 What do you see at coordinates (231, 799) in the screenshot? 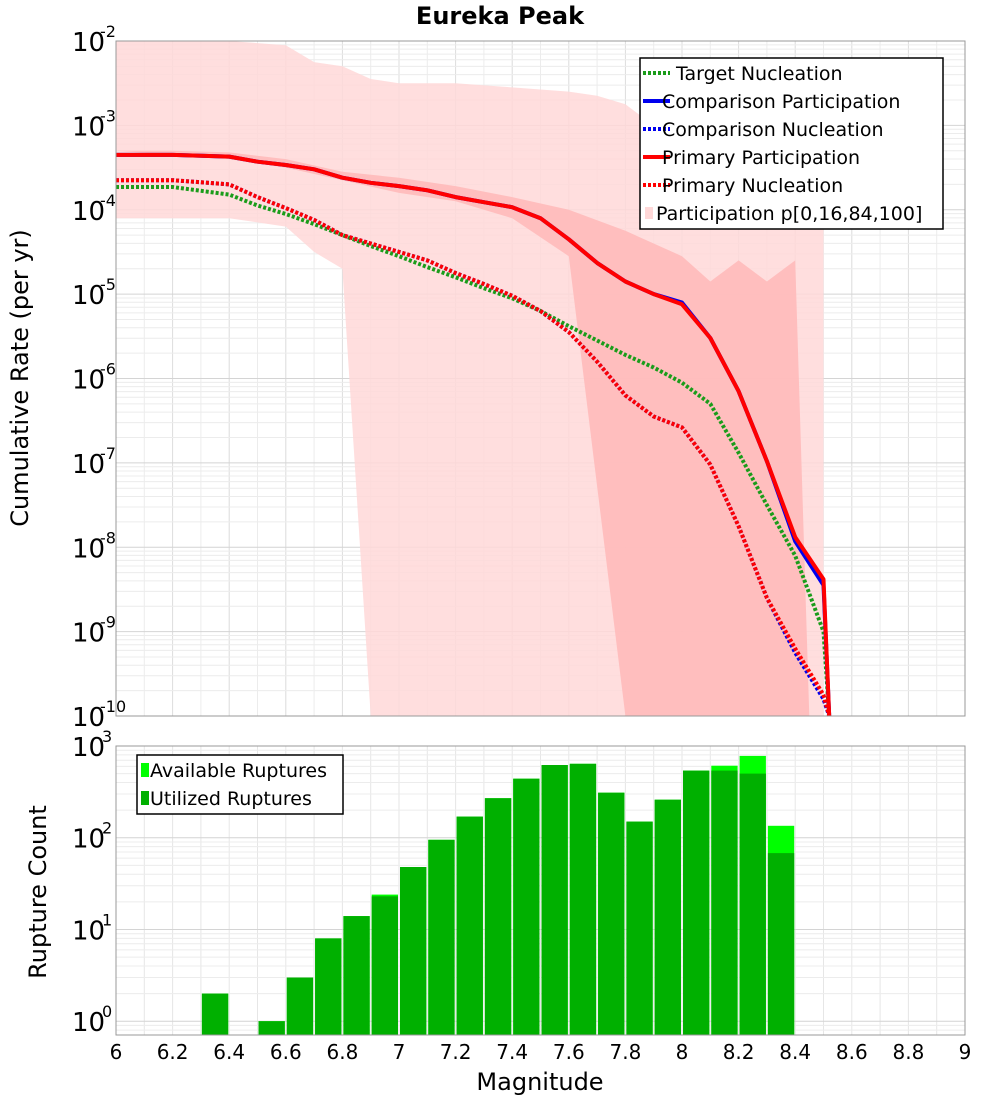
I see `bottom-legend-label: Utilized Ruptures` at bounding box center [231, 799].